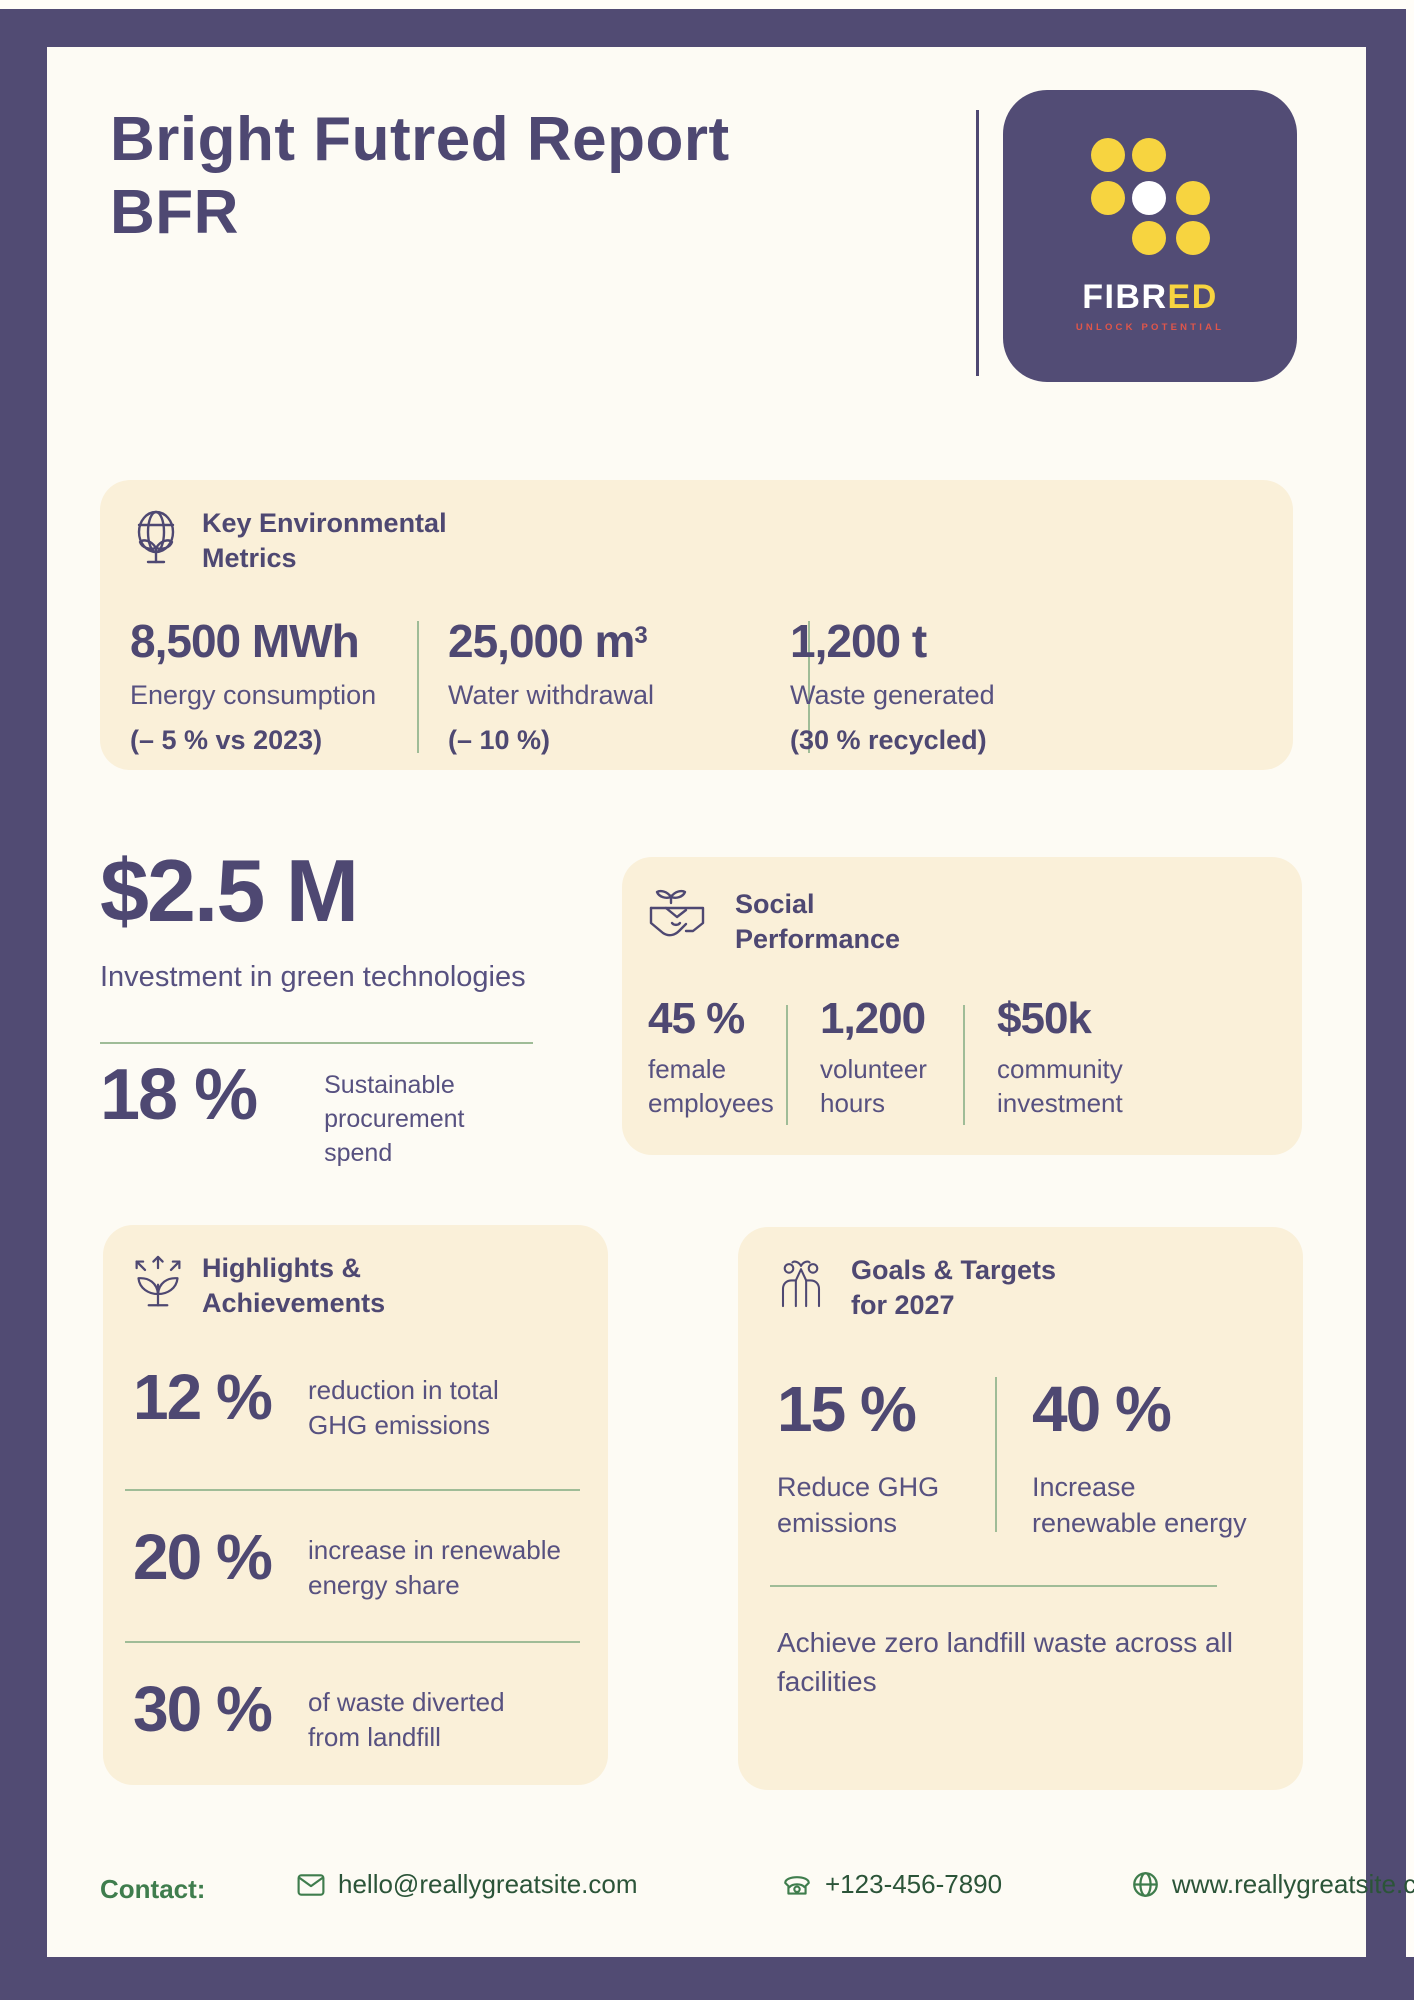 Image resolution: width=1414 pixels, height=2000 pixels. I want to click on metric-label: volunteer hours, so click(873, 1086).